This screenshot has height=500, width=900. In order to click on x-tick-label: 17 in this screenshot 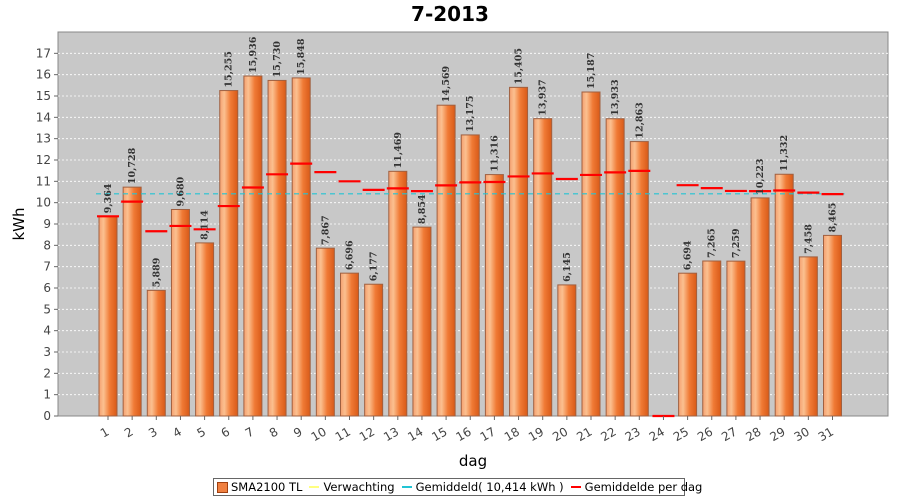, I will do `click(488, 434)`.